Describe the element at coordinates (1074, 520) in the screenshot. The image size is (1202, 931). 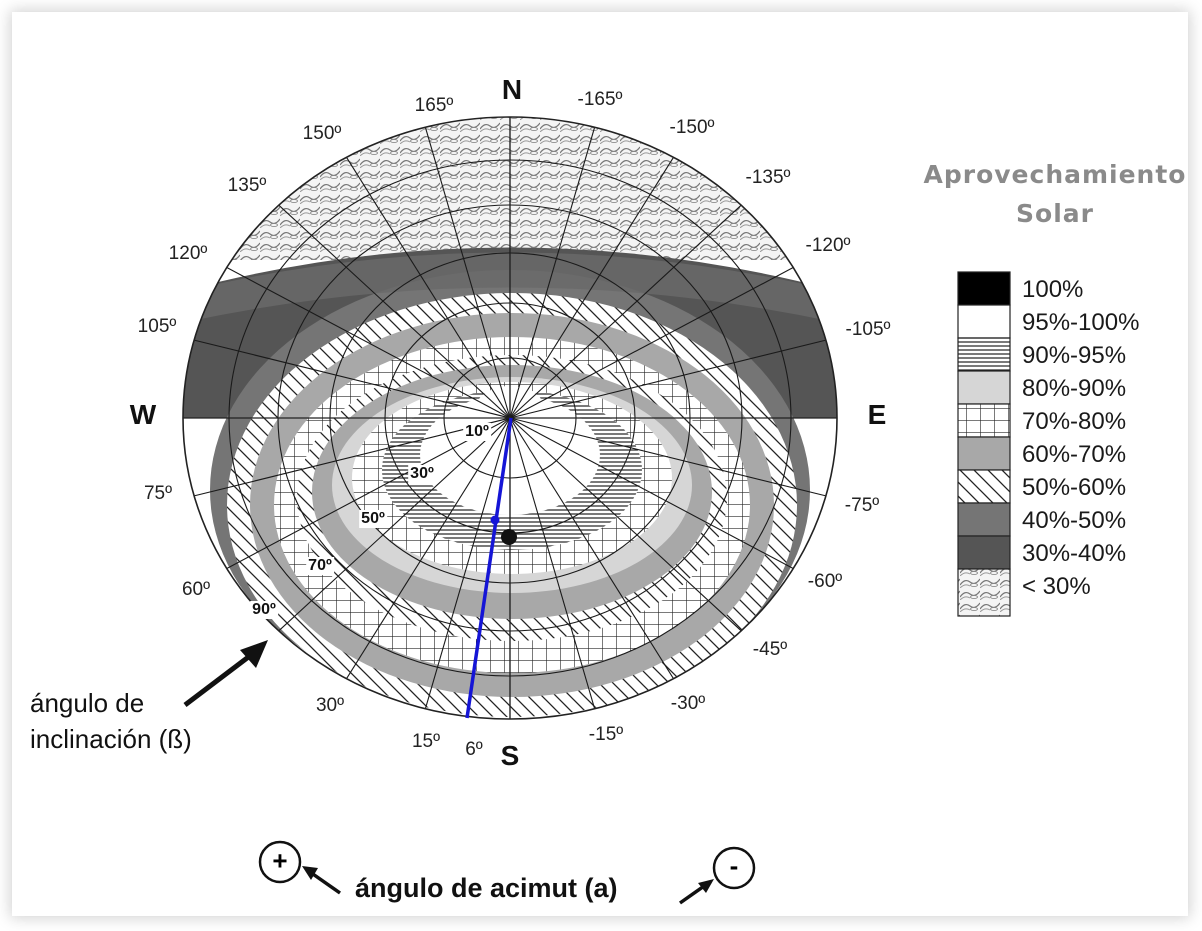
I see `legend-label: 40%-50%` at that location.